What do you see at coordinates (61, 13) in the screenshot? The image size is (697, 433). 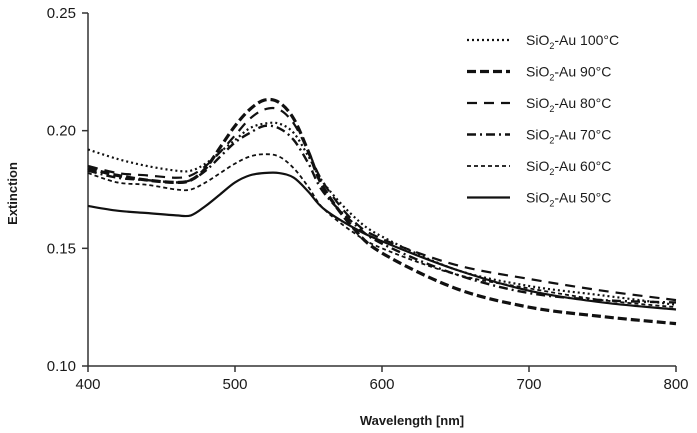 I see `y-tick-label: 0.25` at bounding box center [61, 13].